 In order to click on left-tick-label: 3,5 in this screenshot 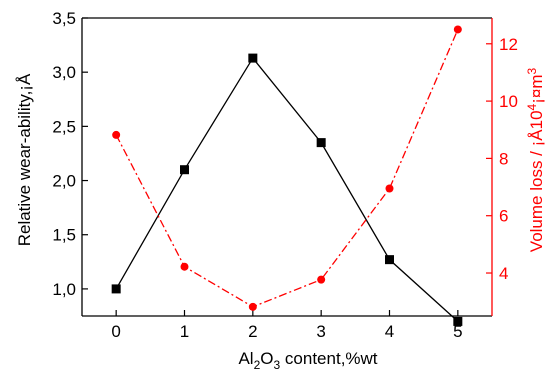, I will do `click(64, 18)`.